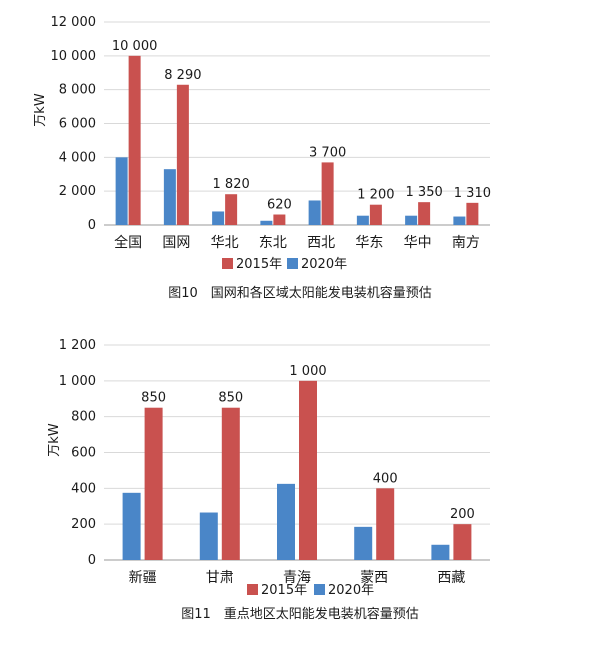 The width and height of the screenshot is (592, 649). I want to click on chart1-category-label: 华中, so click(418, 243).